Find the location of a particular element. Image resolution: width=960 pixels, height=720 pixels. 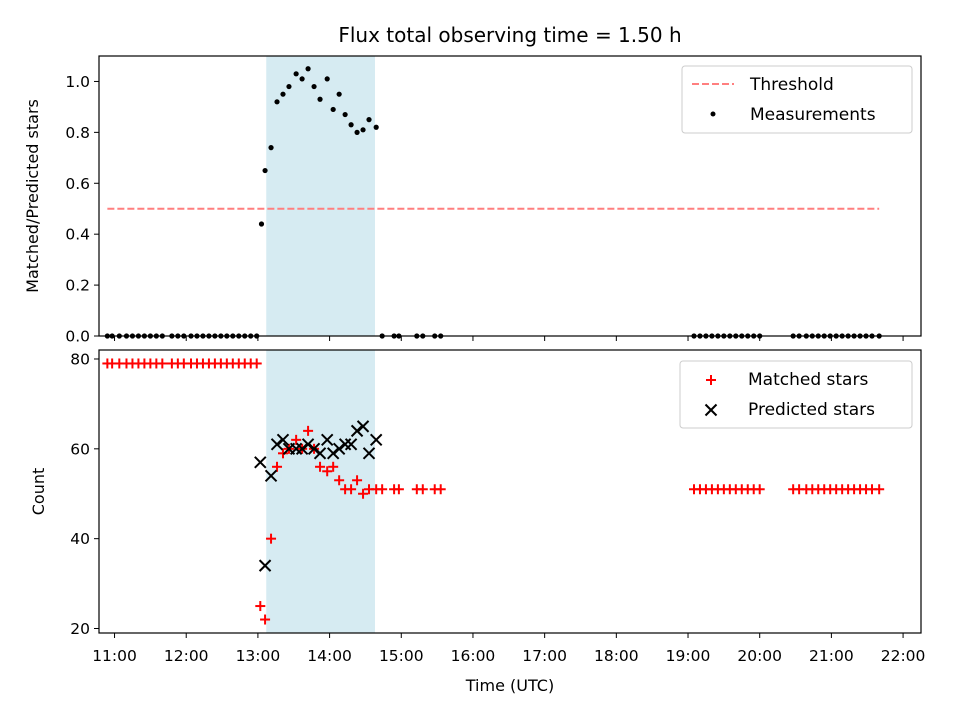

y-tick-label: 40 is located at coordinates (80, 539).